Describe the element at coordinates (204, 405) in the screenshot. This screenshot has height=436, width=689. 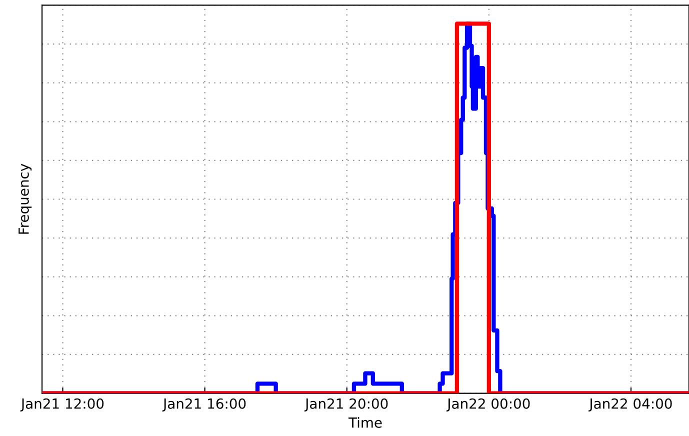
I see `x-tick-label: Jan21 16:00` at that location.